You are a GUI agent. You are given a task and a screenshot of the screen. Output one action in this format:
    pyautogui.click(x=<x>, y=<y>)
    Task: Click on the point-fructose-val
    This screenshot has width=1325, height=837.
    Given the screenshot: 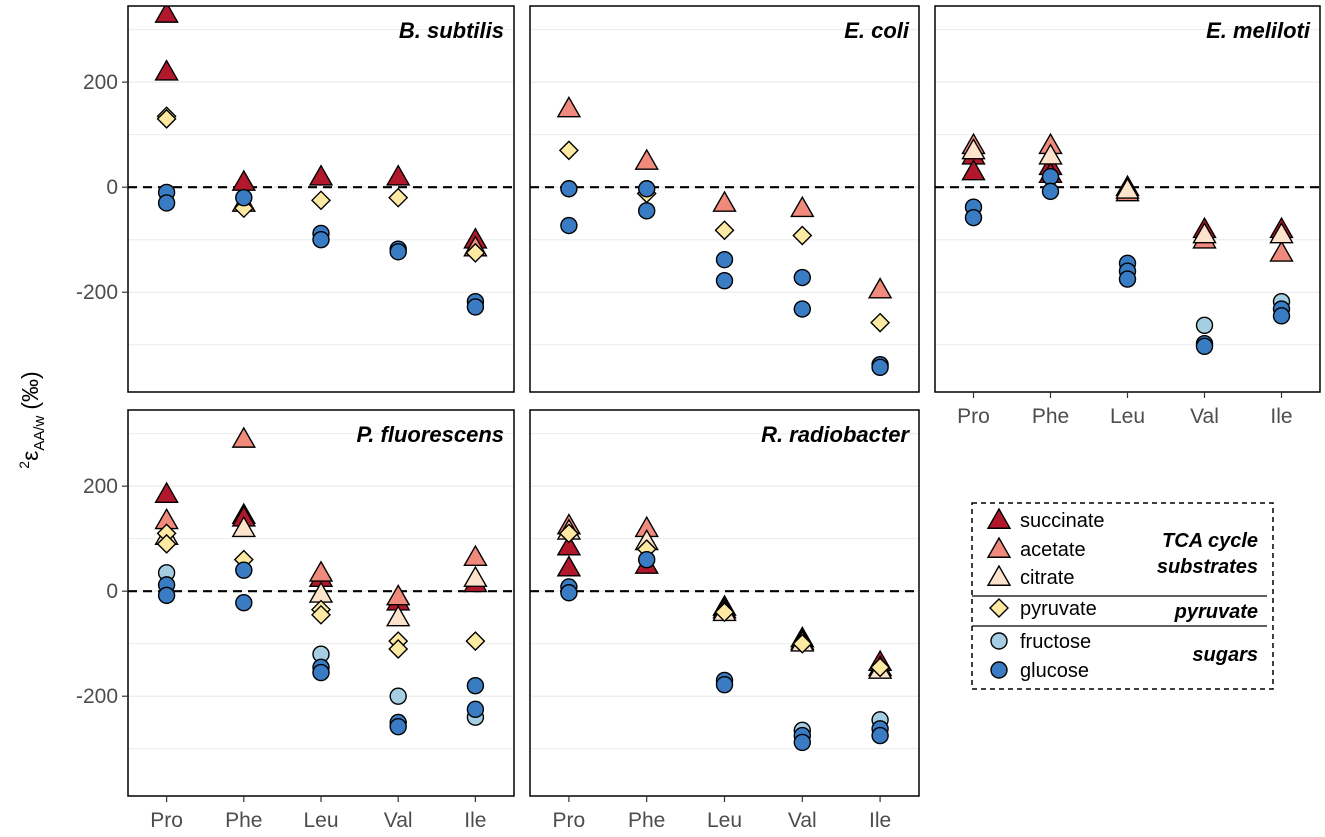 What is the action you would take?
    pyautogui.click(x=1204, y=325)
    